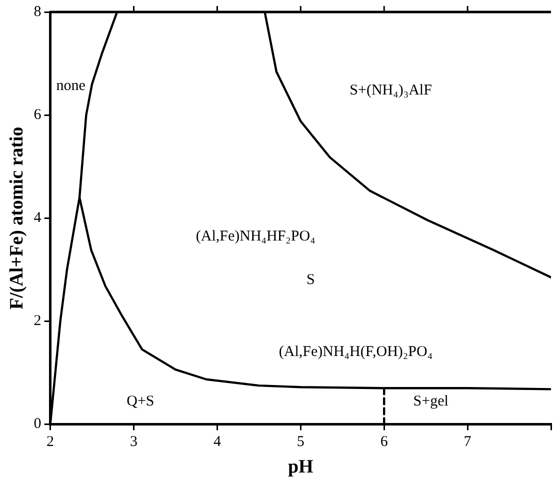 The height and width of the screenshot is (483, 554). I want to click on annotation: (Al,Fe)NH₄H(F,OH)₂PO₄, so click(355, 352).